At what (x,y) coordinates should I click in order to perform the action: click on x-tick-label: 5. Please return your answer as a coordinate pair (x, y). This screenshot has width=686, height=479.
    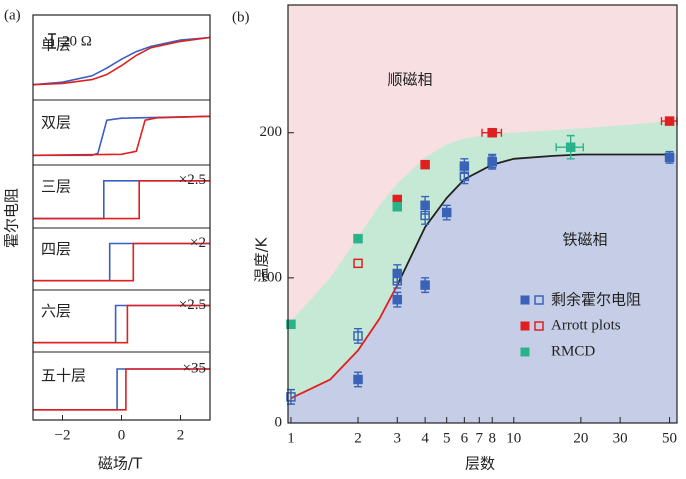
    Looking at the image, I should click on (447, 438).